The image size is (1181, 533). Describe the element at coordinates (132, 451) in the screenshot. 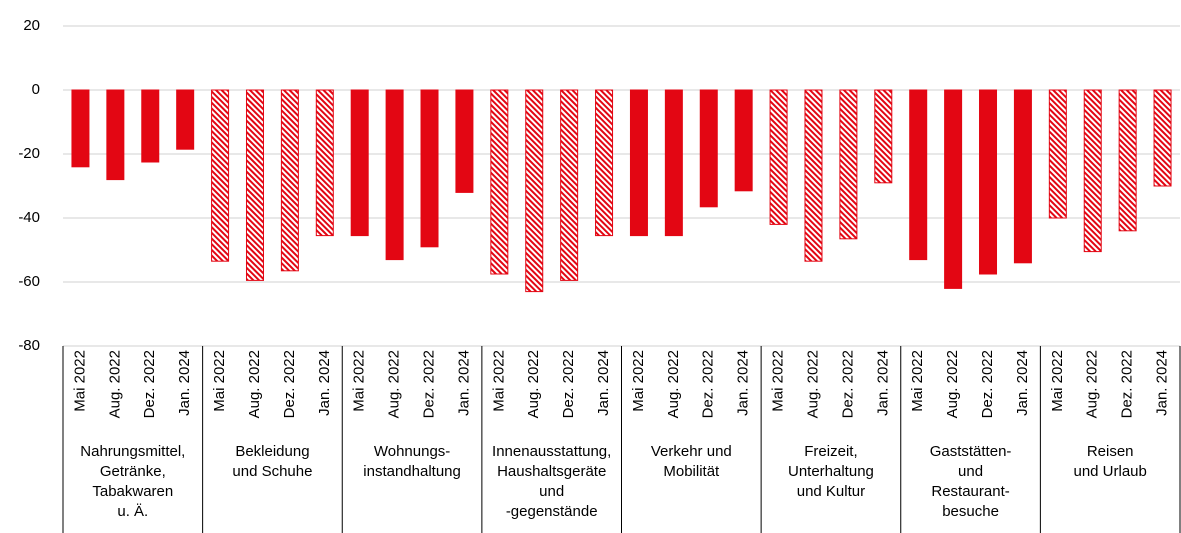

I see `group-label: Nahrungsmittel,` at that location.